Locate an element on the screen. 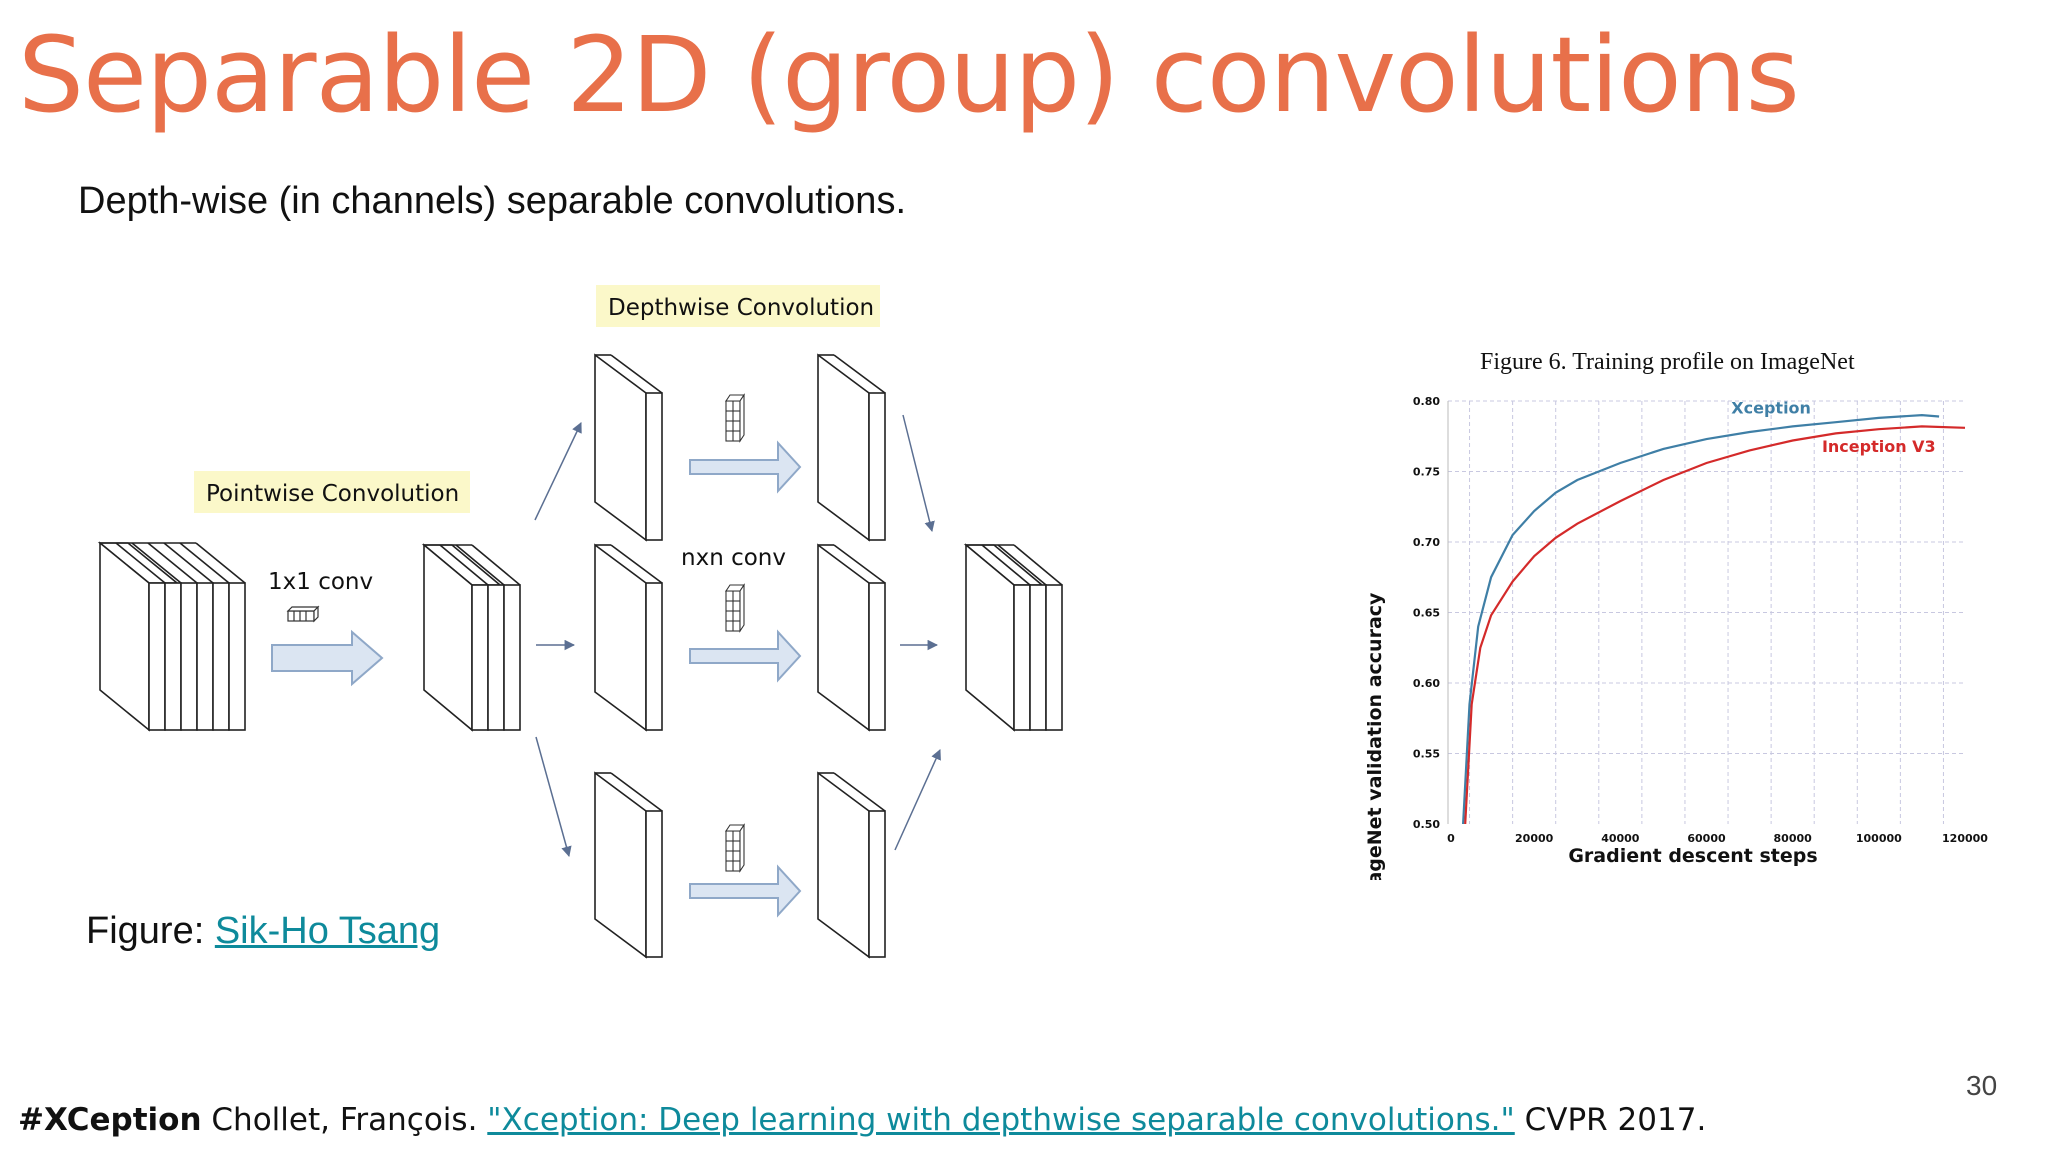 The image size is (2048, 1152). y-tick-label: 0.60 is located at coordinates (1426, 683).